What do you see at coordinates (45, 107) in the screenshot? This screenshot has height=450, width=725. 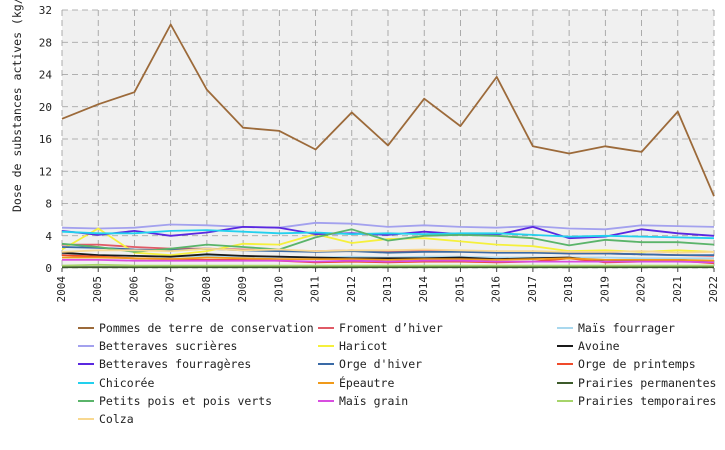 I see `y-tick-label: 20` at bounding box center [45, 107].